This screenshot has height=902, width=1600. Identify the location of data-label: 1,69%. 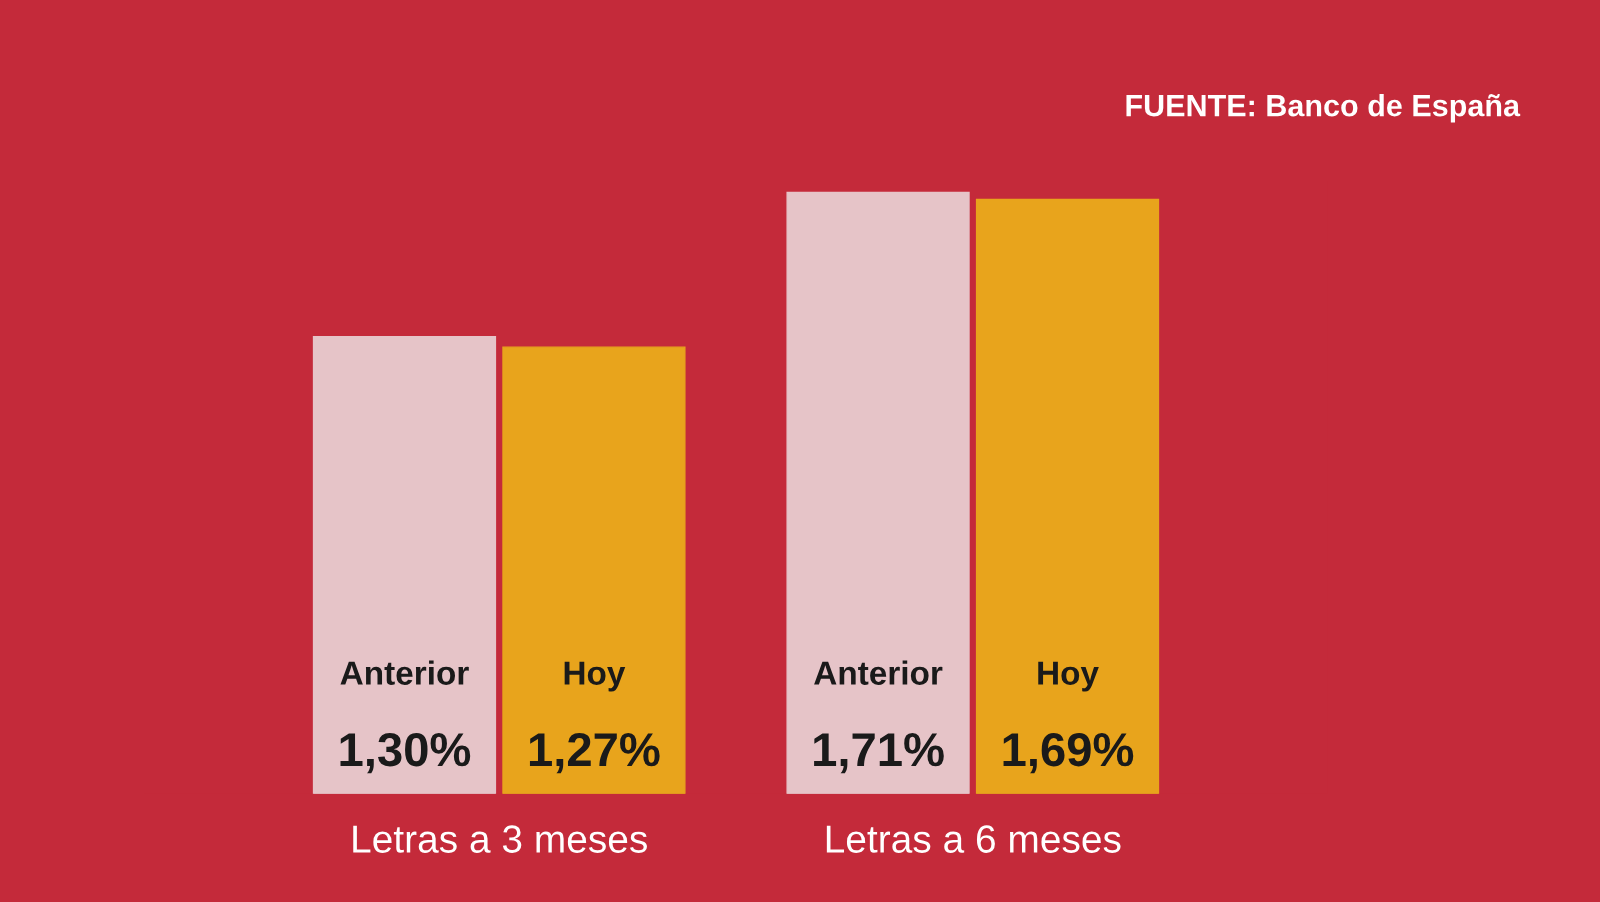
(1068, 753).